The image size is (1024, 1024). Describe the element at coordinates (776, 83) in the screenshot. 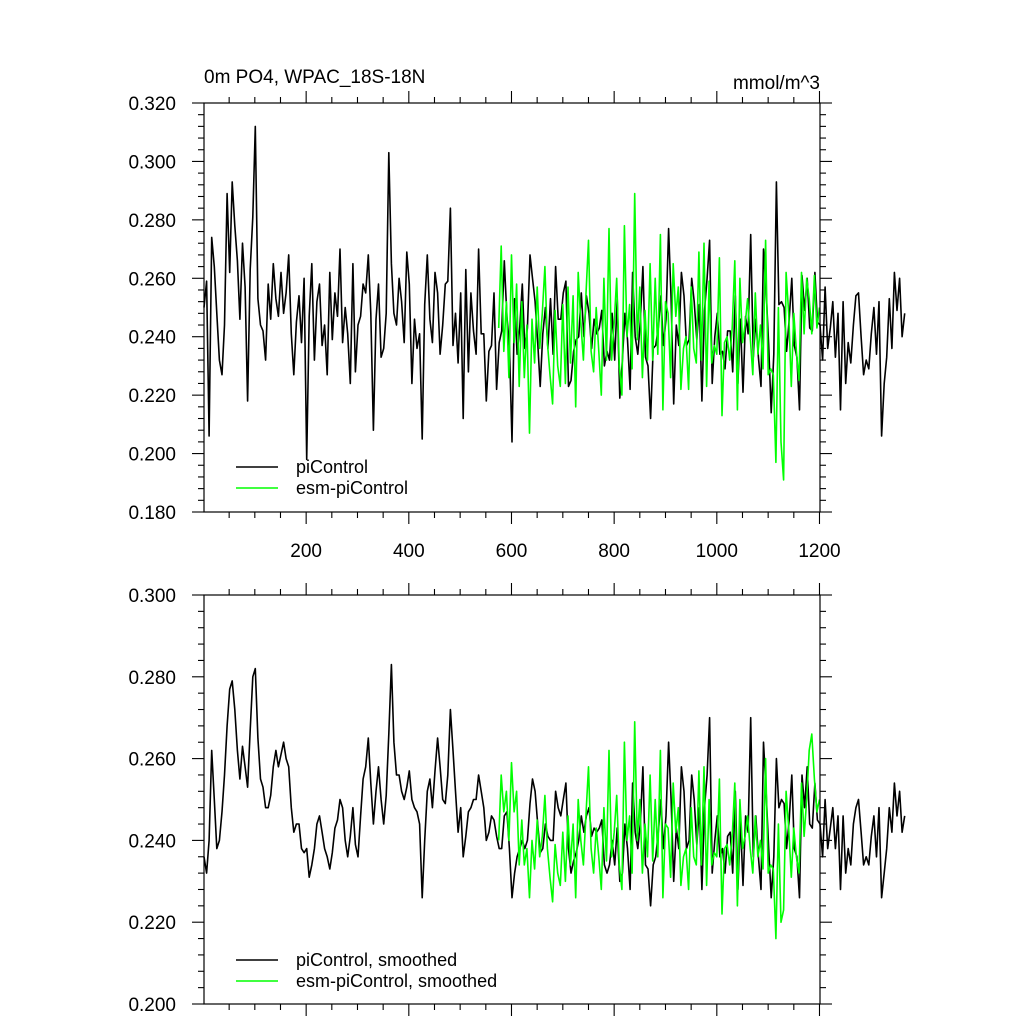

I see `units-label: mmol/m^3` at that location.